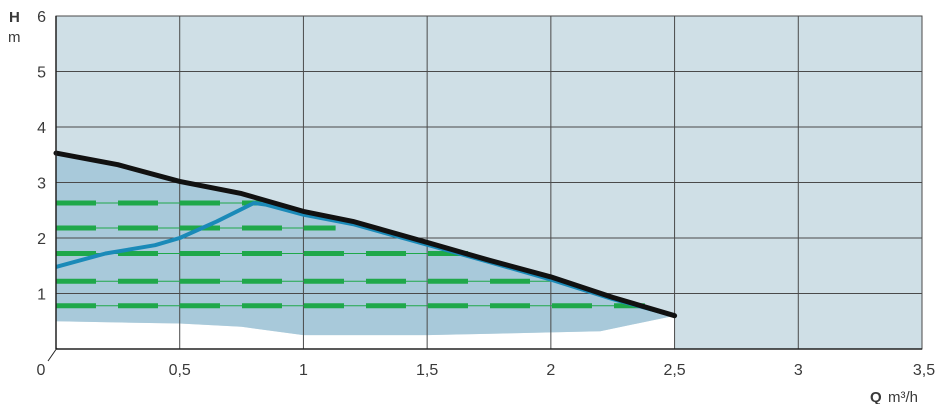  I want to click on lower-band-area, so click(365, 332).